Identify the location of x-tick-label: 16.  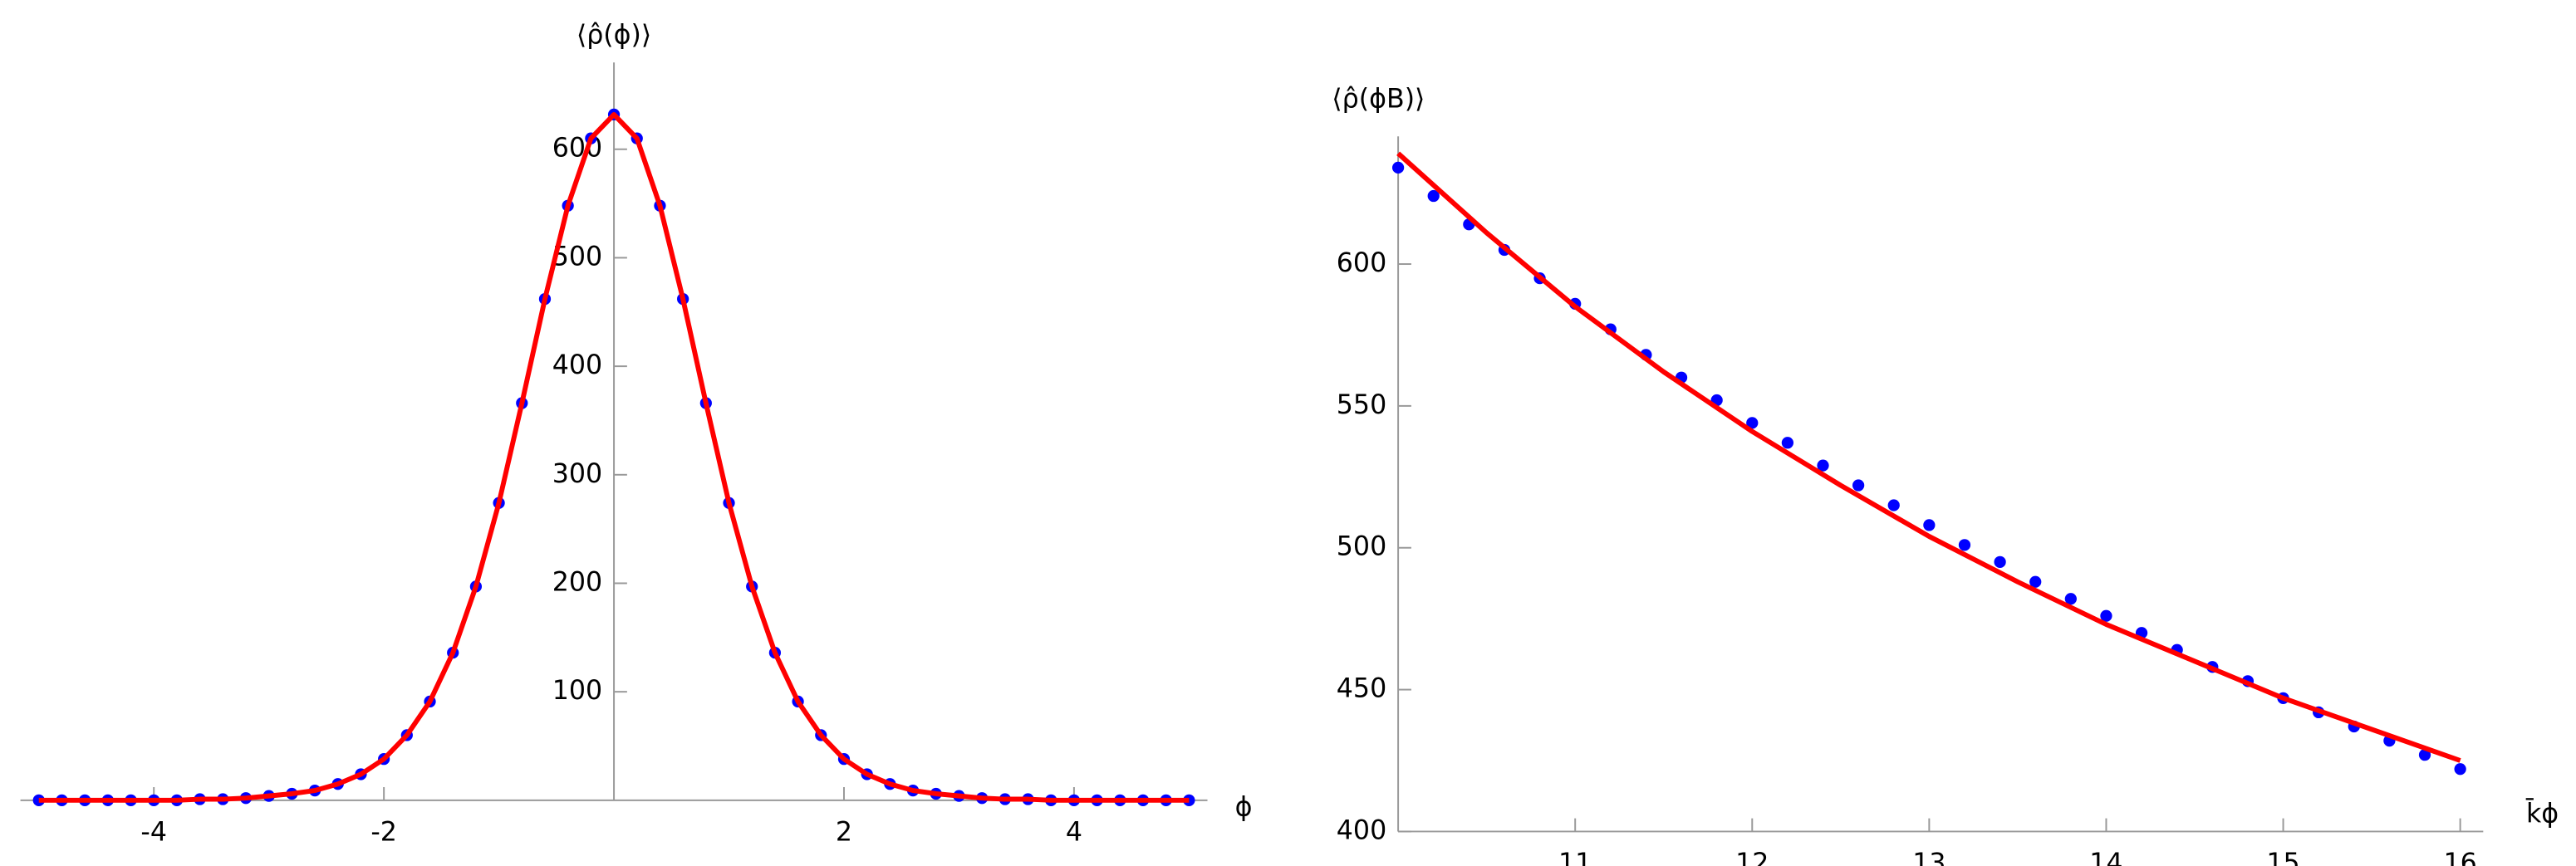
(2459, 857).